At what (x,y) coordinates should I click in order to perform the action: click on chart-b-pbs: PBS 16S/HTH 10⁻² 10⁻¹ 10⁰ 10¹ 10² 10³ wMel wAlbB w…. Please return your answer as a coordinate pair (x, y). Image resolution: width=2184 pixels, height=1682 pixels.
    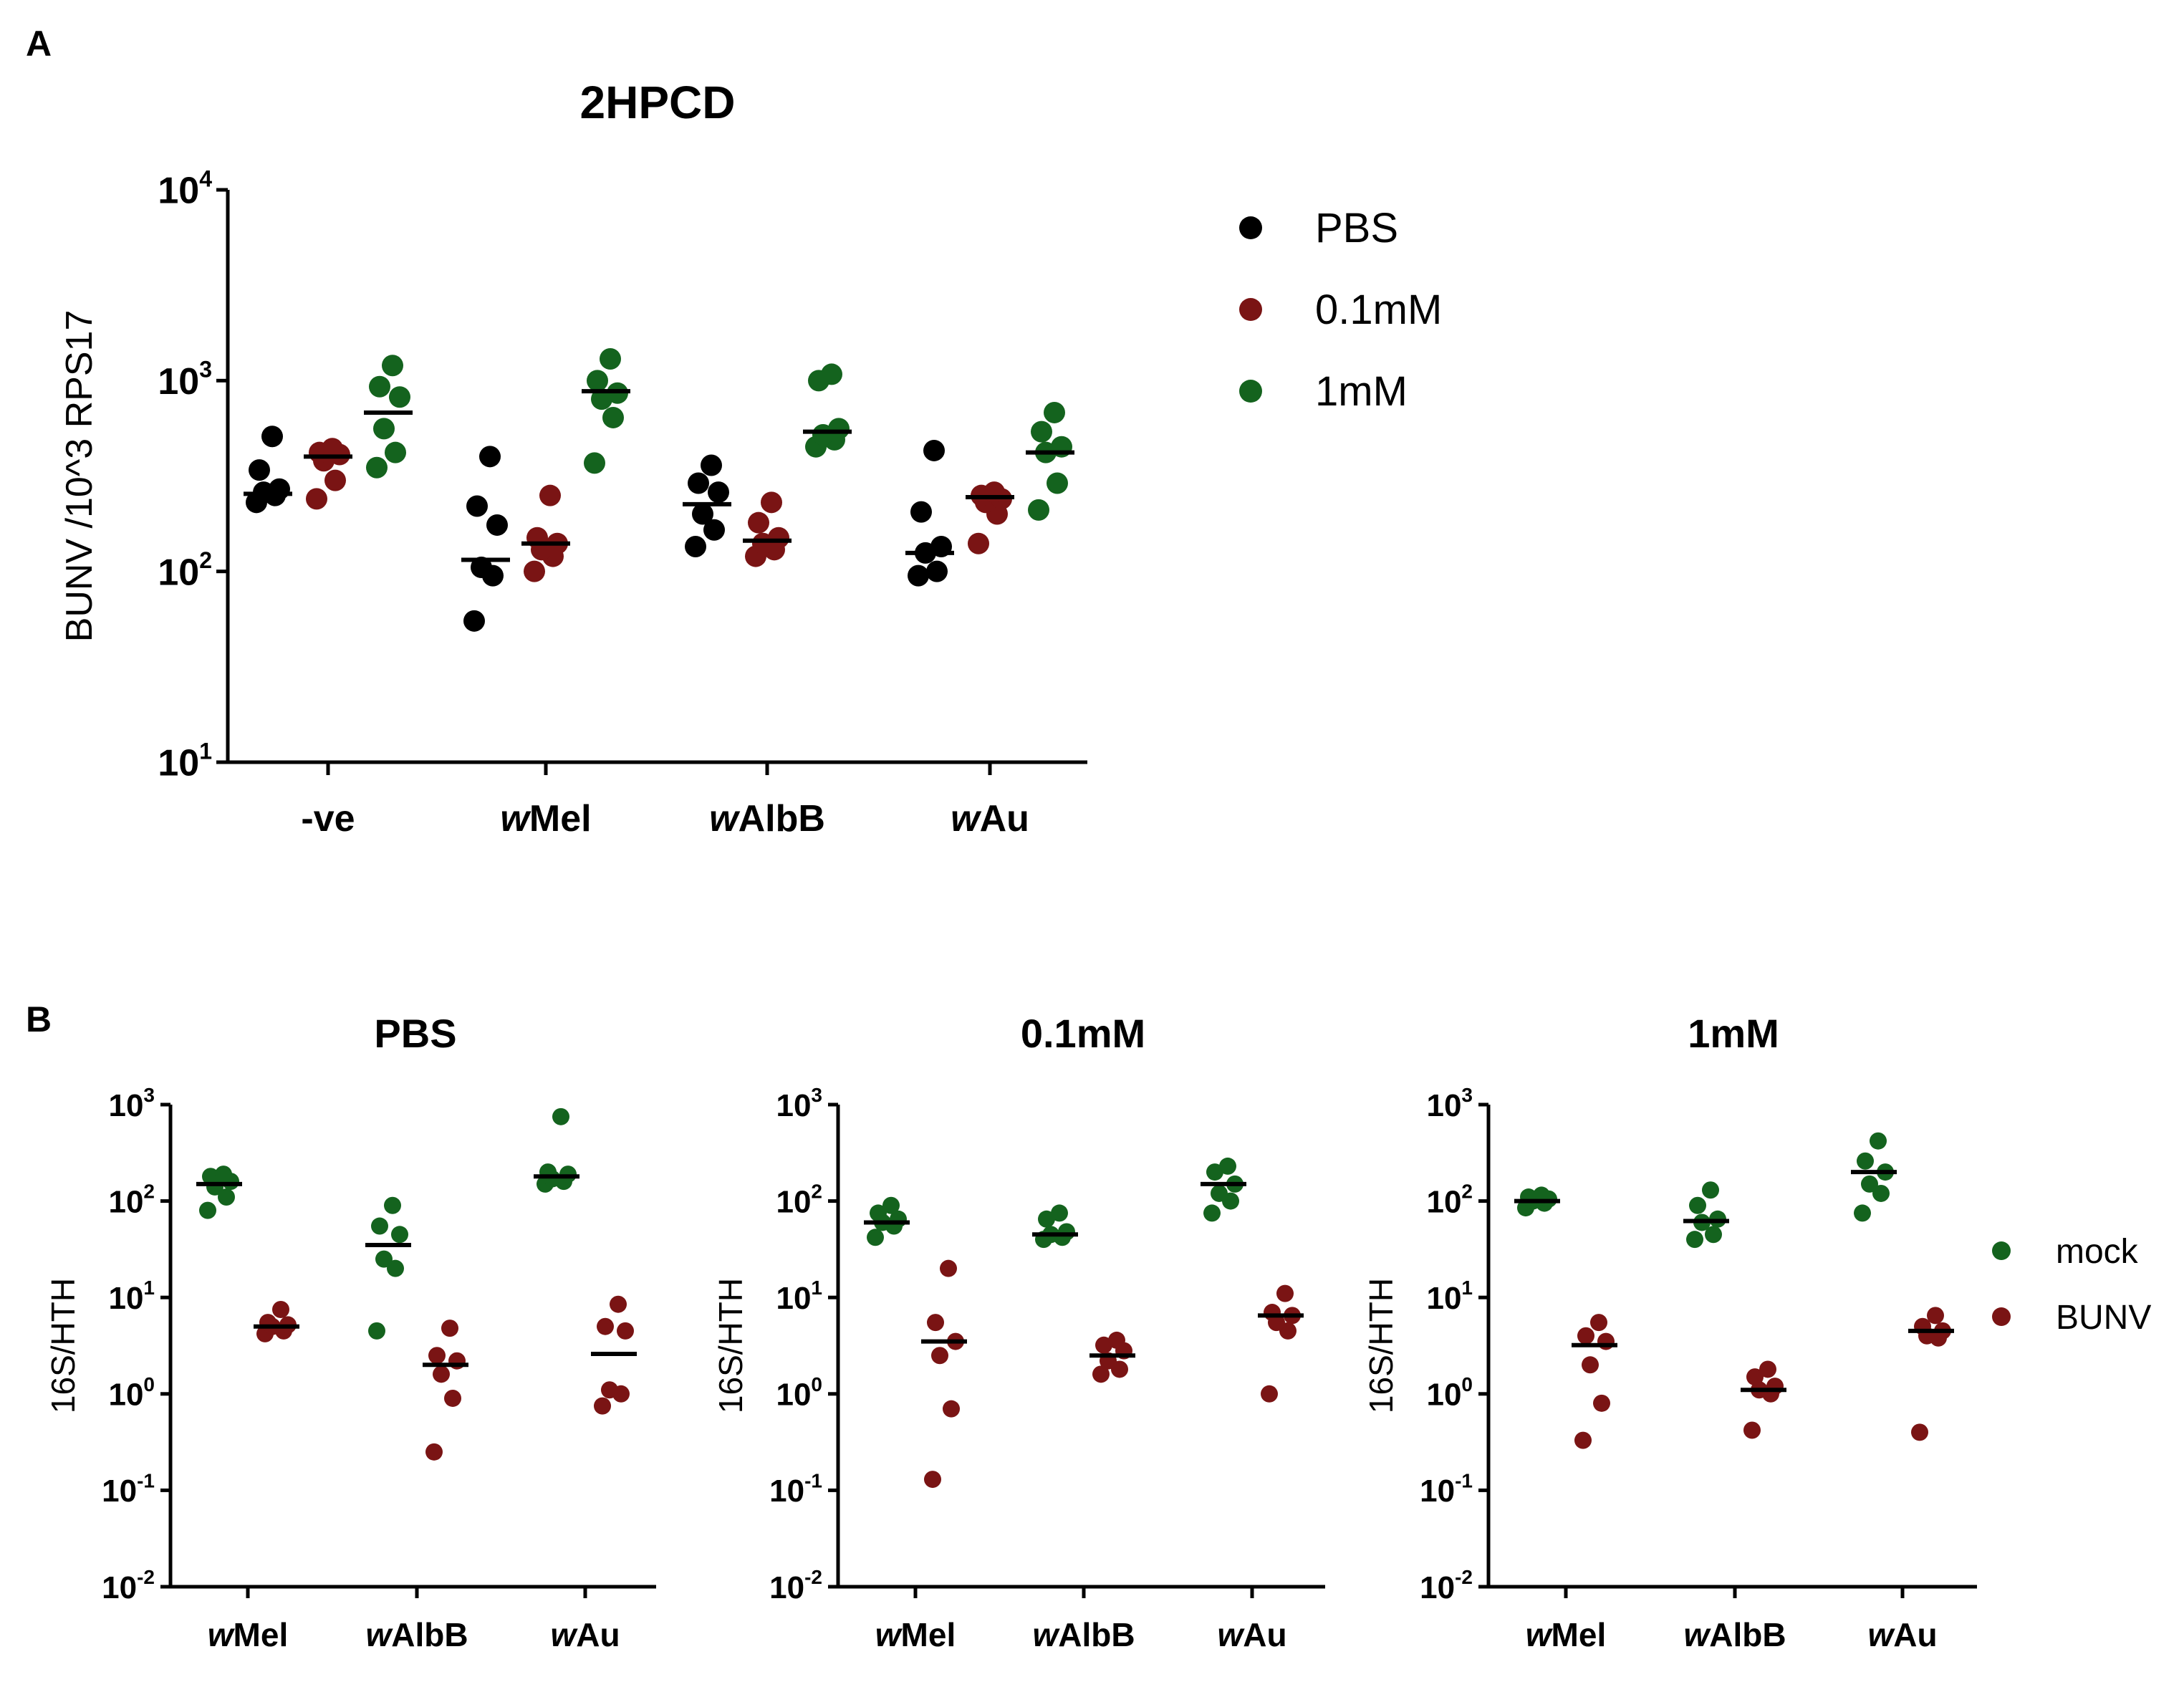
    Looking at the image, I should click on (350, 1332).